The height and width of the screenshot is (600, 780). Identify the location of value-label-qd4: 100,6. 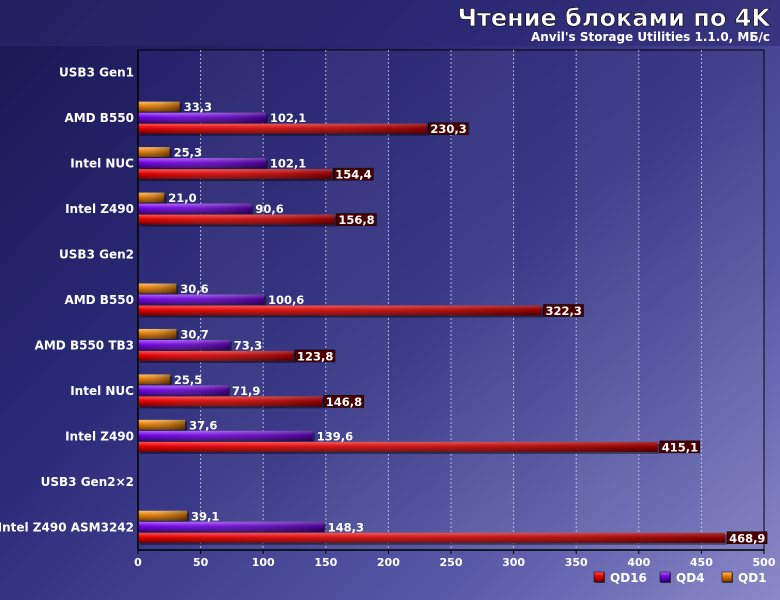
(286, 300).